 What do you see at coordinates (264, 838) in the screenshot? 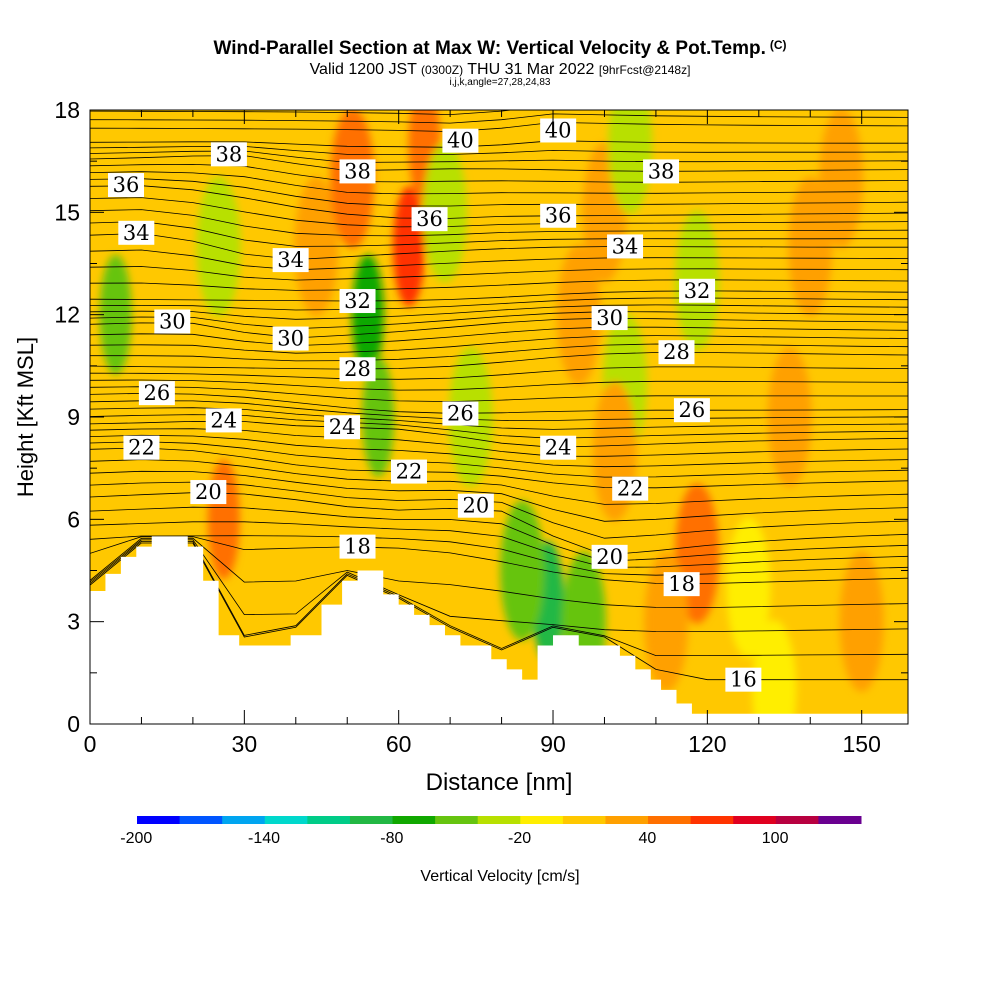
I see `colorbar-tick-label: -140` at bounding box center [264, 838].